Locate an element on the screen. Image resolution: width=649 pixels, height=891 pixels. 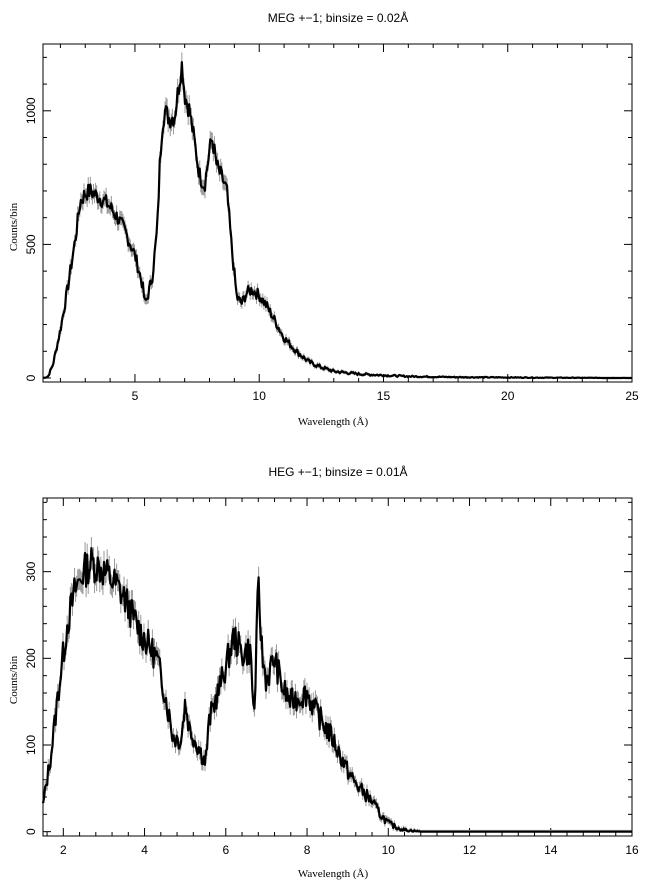
heg-x-tick-label: 16 is located at coordinates (632, 850).